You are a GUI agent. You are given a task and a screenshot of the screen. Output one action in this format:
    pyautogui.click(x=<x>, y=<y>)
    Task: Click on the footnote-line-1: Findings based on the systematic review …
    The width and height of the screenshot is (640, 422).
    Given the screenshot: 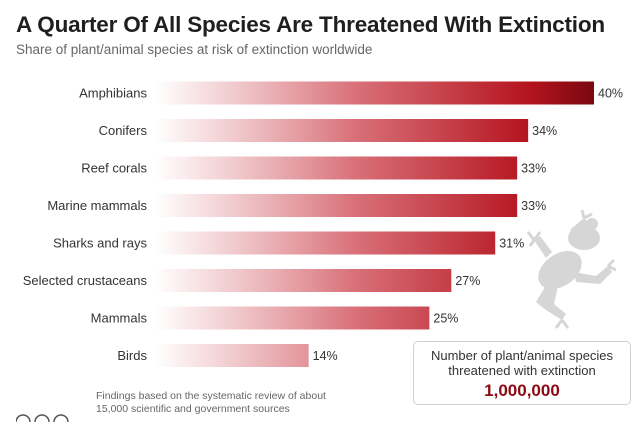 What is the action you would take?
    pyautogui.click(x=211, y=396)
    